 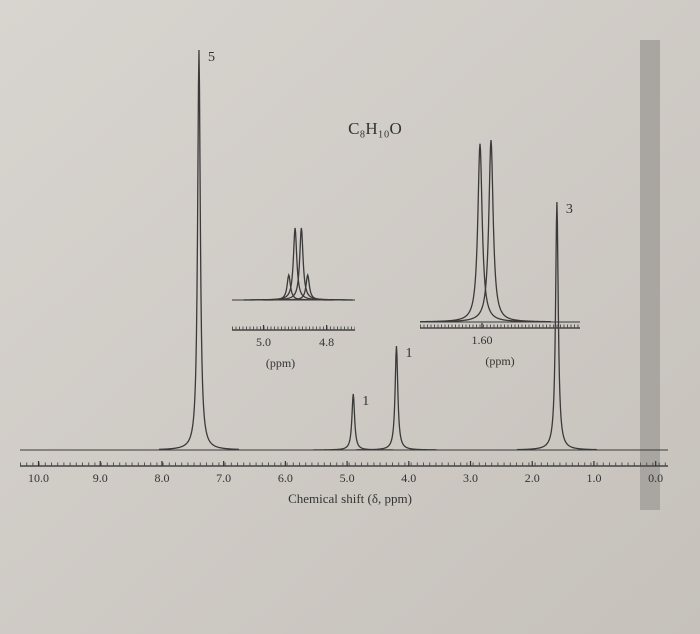 I want to click on x-tick-label: 1.60, so click(x=482, y=340).